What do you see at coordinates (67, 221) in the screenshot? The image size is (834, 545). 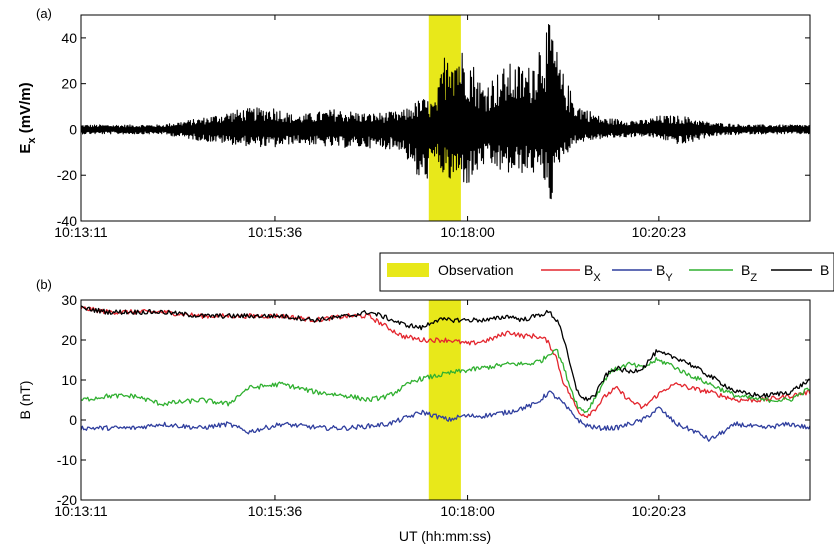 I see `panel-a-ytick-label: -40` at bounding box center [67, 221].